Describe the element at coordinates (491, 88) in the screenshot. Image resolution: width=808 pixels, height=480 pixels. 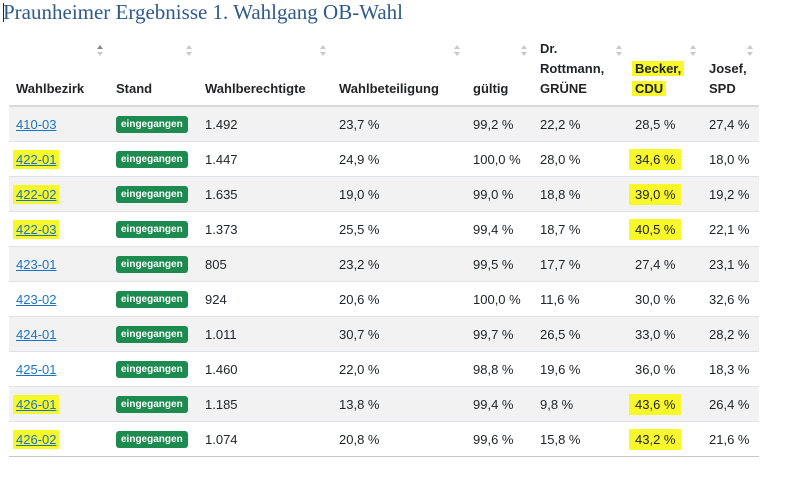
I see `column-header-label: gültig` at that location.